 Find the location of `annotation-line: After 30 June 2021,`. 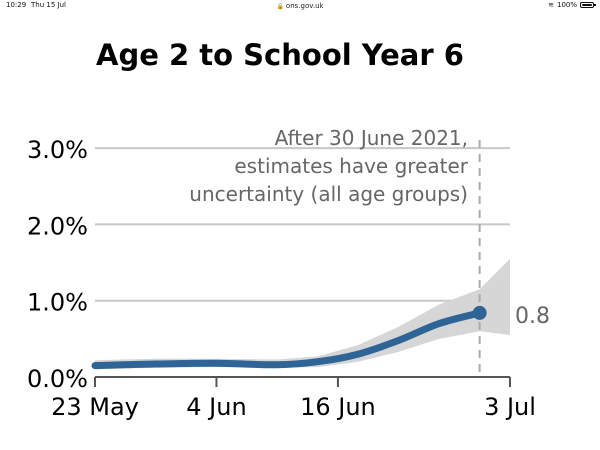

annotation-line: After 30 June 2021, is located at coordinates (371, 138).